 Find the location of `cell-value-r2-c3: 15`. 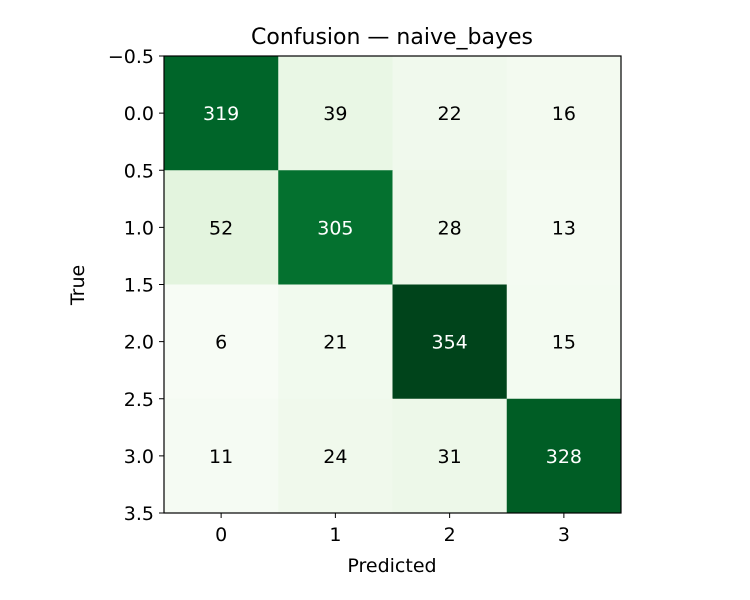

cell-value-r2-c3: 15 is located at coordinates (564, 343).